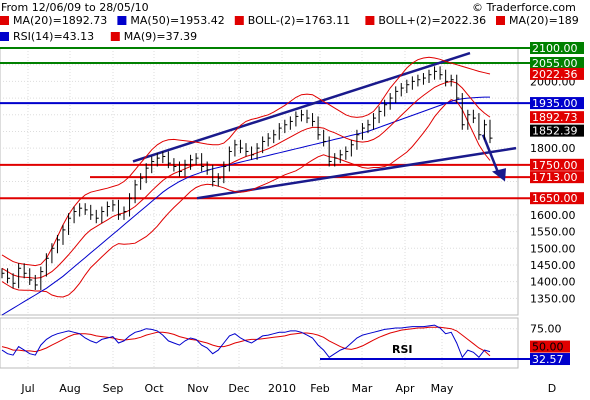 This screenshot has height=400, width=590. I want to click on rsi-grid, so click(265, 343).